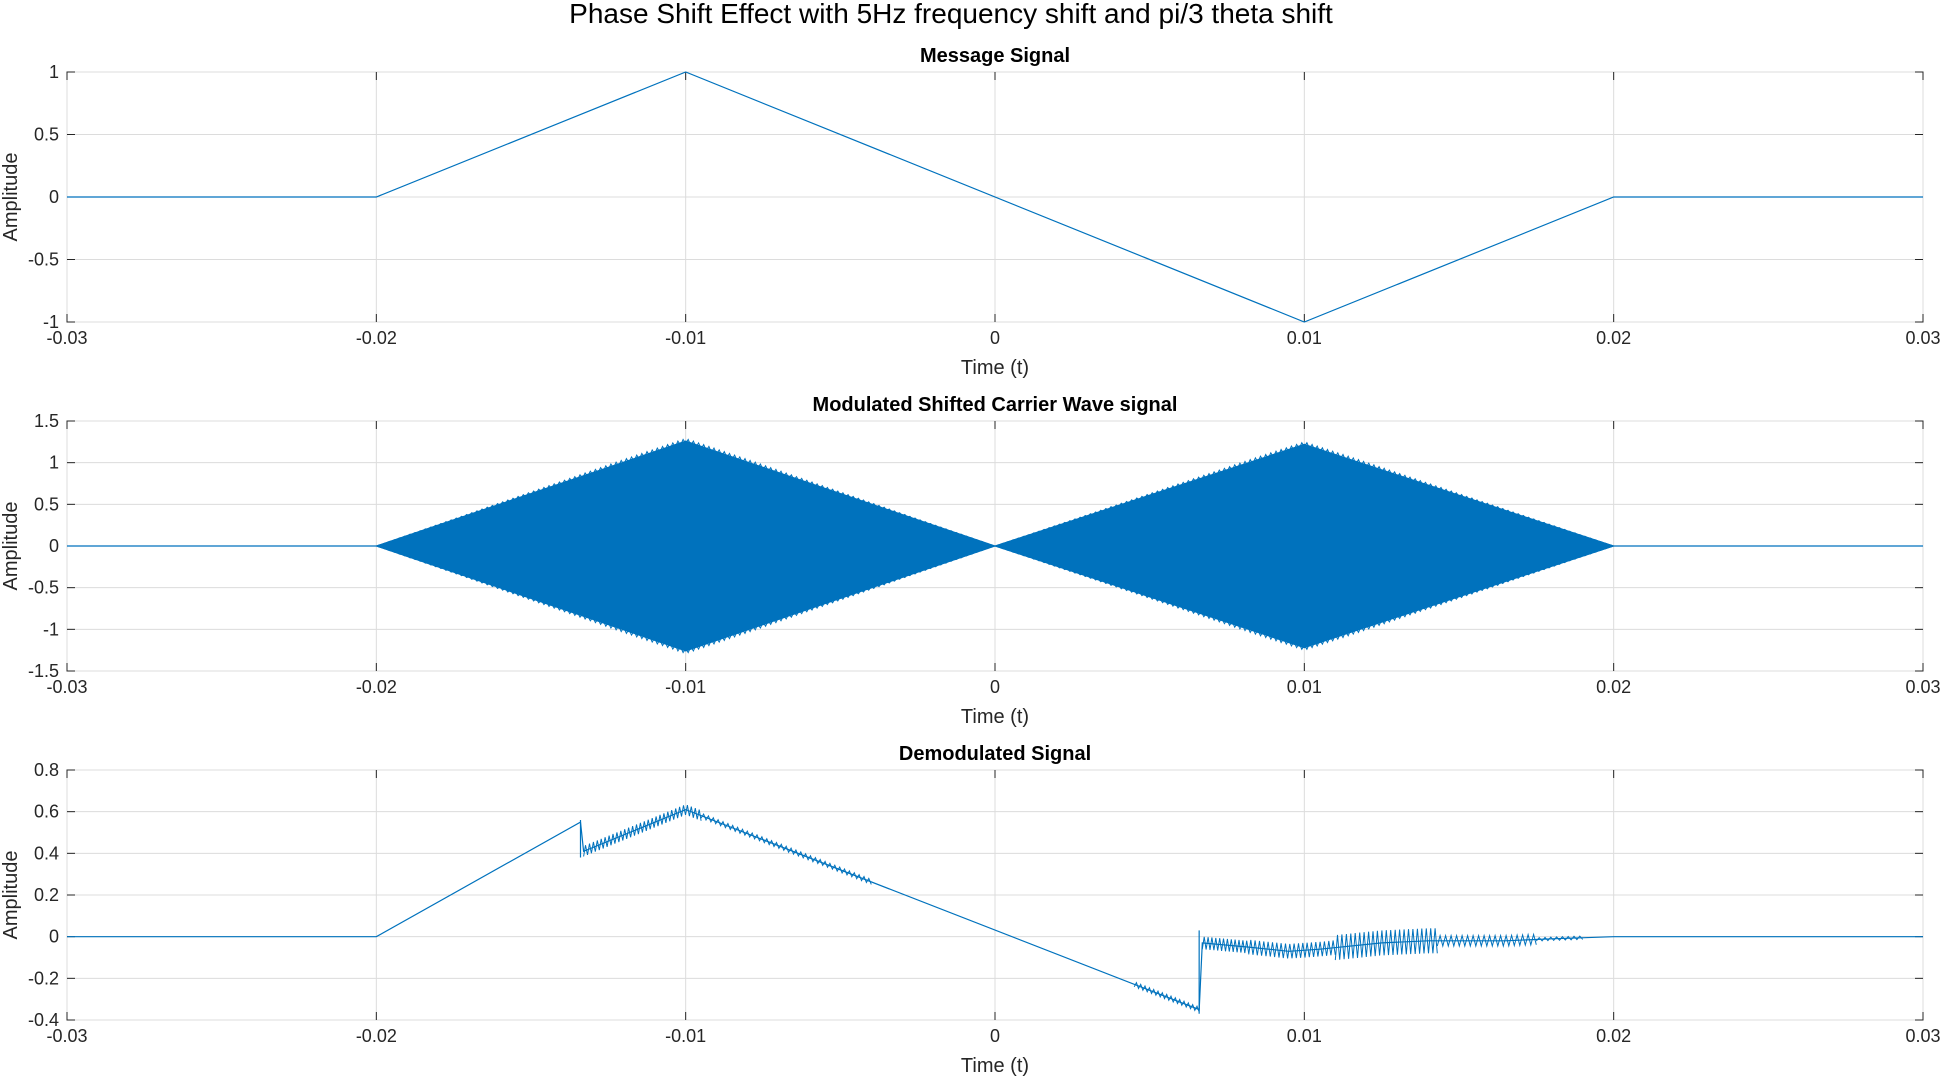 The image size is (1947, 1079). I want to click on demod-ripple-descent, so click(786, 849).